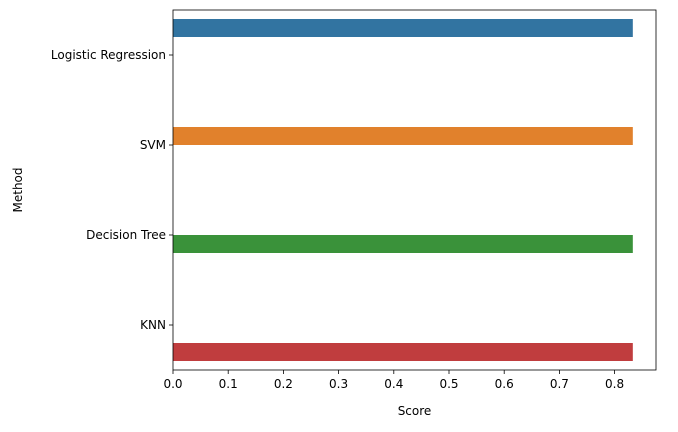  I want to click on y-tick-label: KNN, so click(153, 325).